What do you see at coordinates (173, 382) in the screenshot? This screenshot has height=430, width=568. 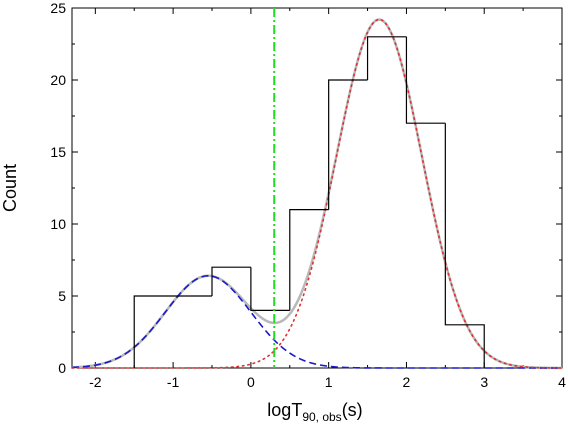 I see `x-tick-label: -1` at bounding box center [173, 382].